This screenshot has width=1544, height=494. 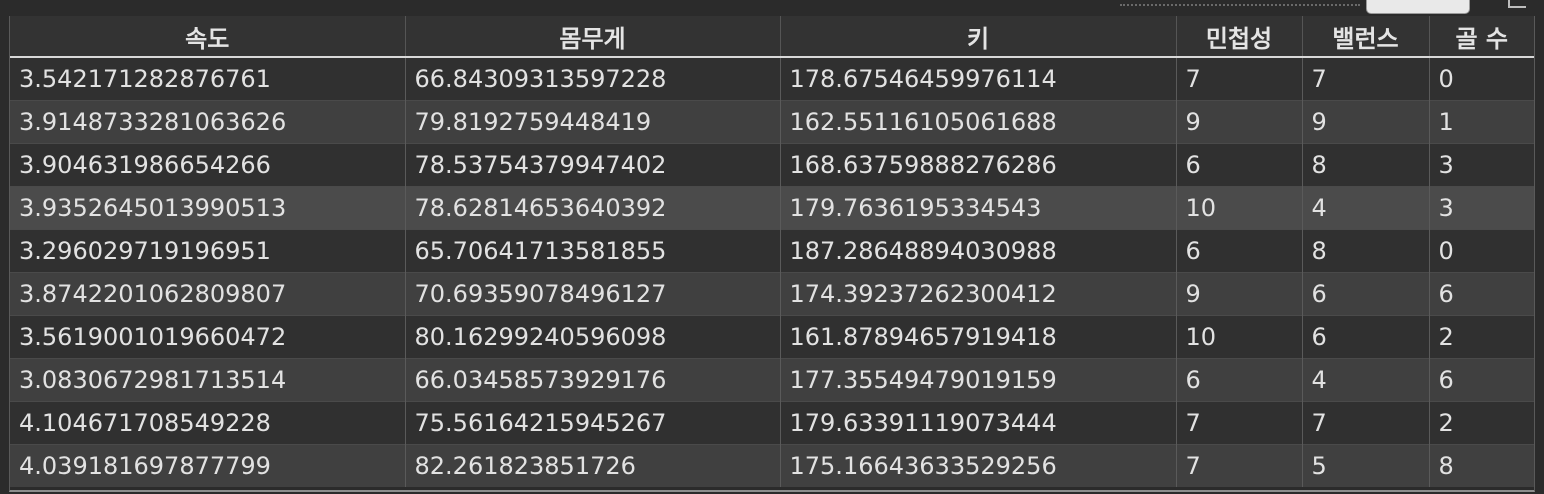 What do you see at coordinates (592, 122) in the screenshot?
I see `cell-weight: 79.8192759448419` at bounding box center [592, 122].